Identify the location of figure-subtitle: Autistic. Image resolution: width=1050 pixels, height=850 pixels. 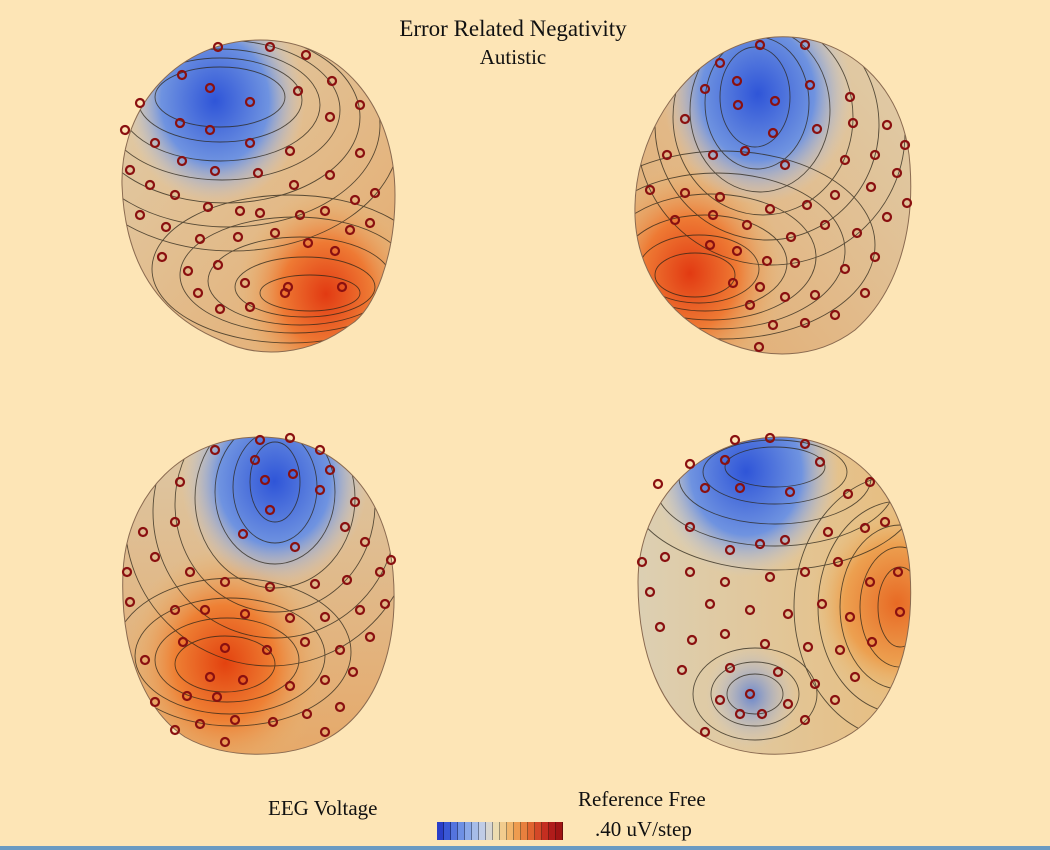
(513, 57).